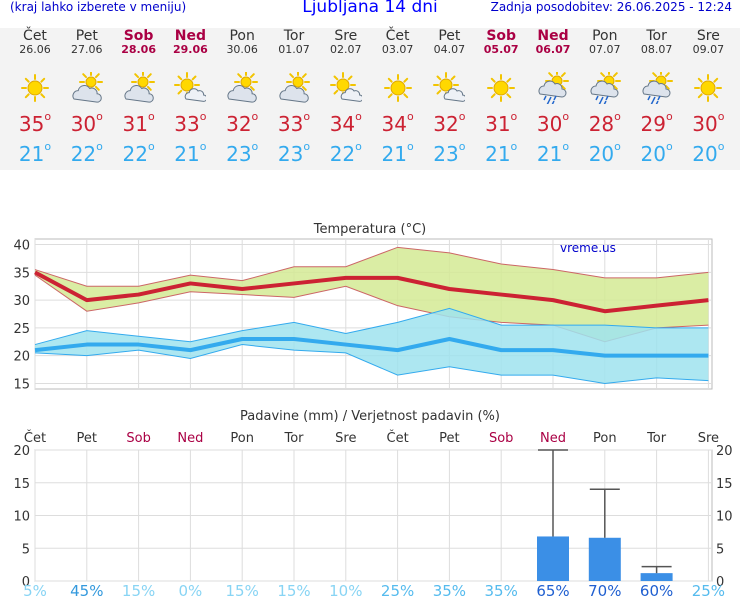 The width and height of the screenshot is (740, 600). I want to click on max-temp-line, so click(371, 292).